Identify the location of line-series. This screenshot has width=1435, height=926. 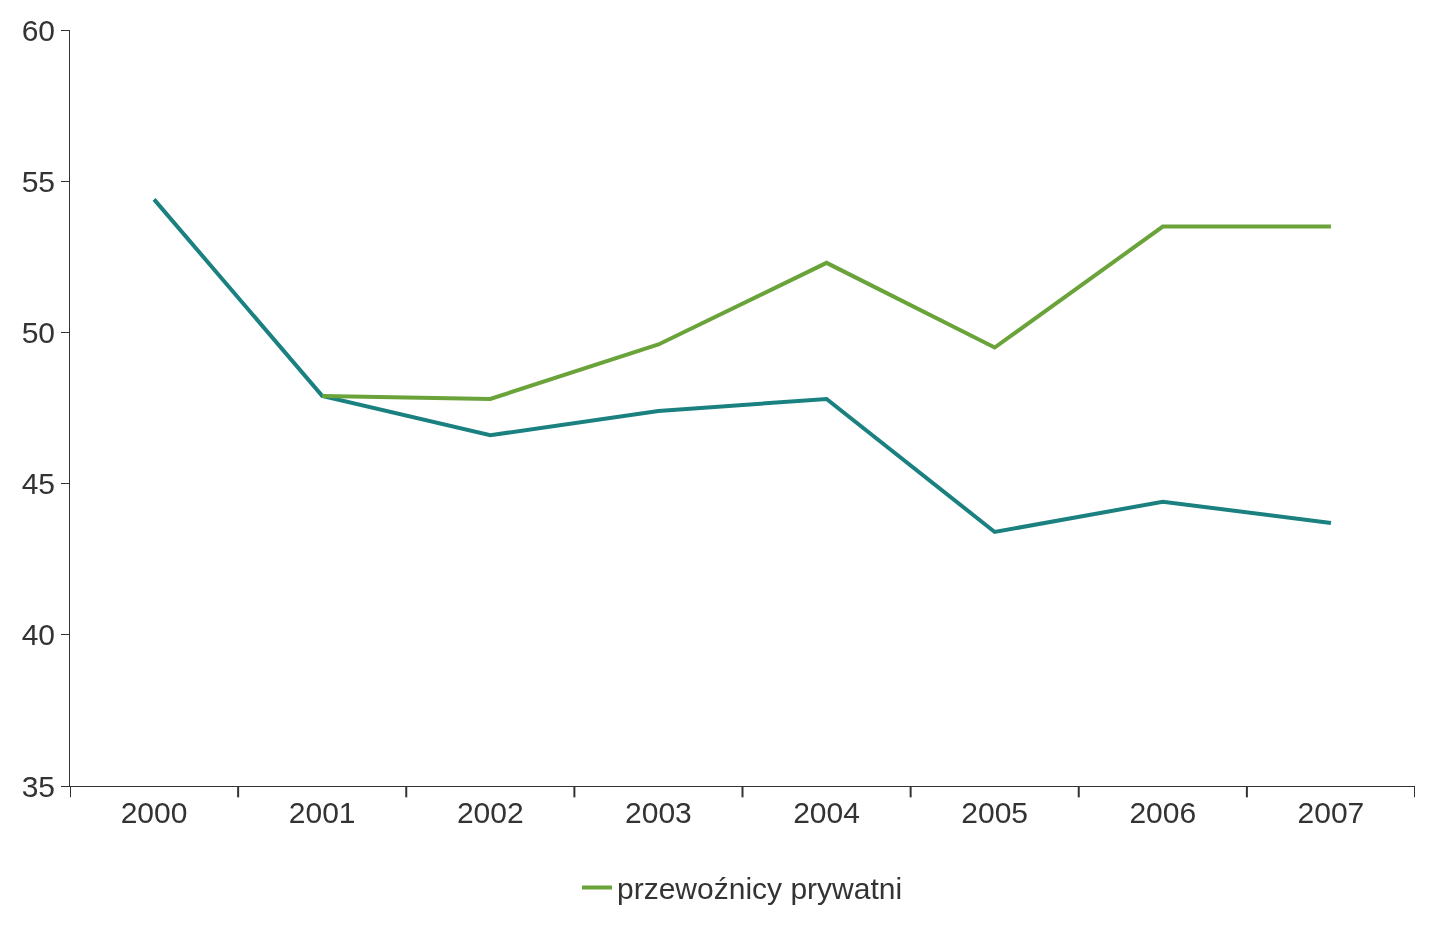
(826, 312).